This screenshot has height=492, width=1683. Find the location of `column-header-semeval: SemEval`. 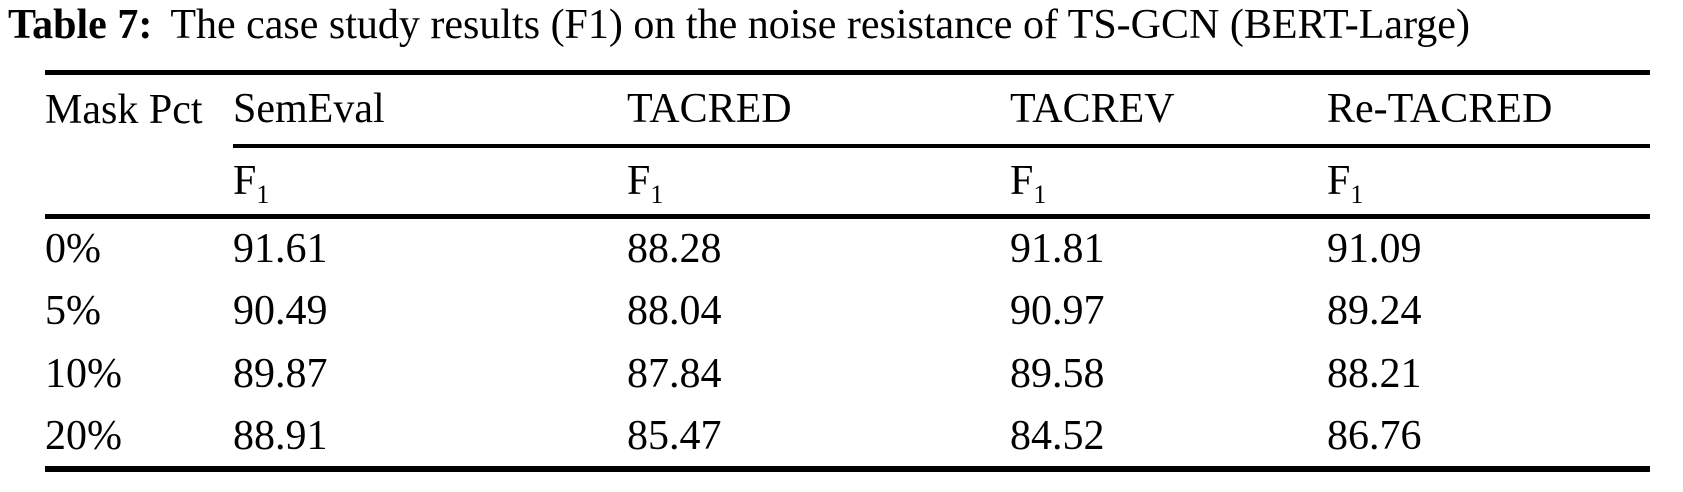

column-header-semeval: SemEval is located at coordinates (430, 108).